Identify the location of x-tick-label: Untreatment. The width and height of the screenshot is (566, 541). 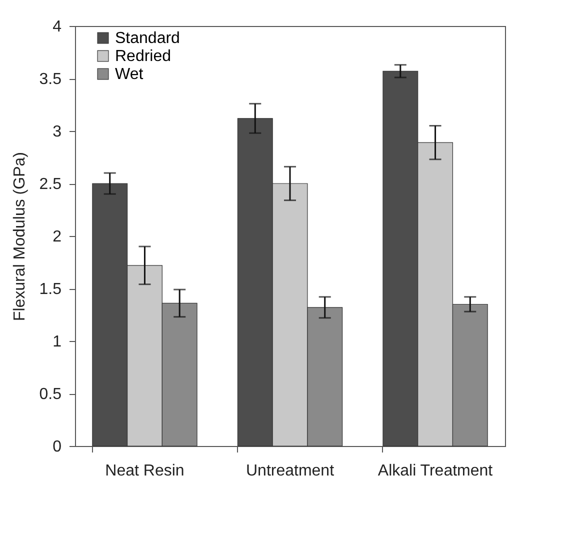
(290, 471).